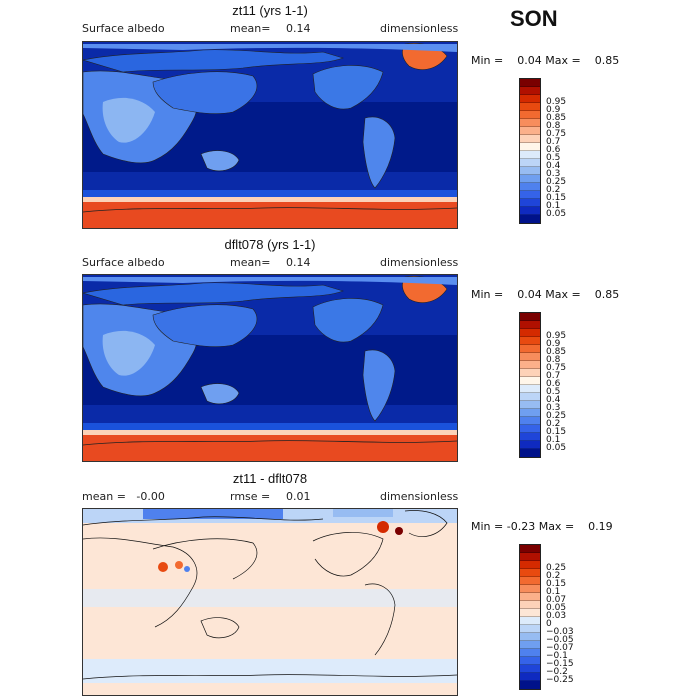 This screenshot has height=700, width=700. What do you see at coordinates (270, 48) in the screenshot?
I see `arctic` at bounding box center [270, 48].